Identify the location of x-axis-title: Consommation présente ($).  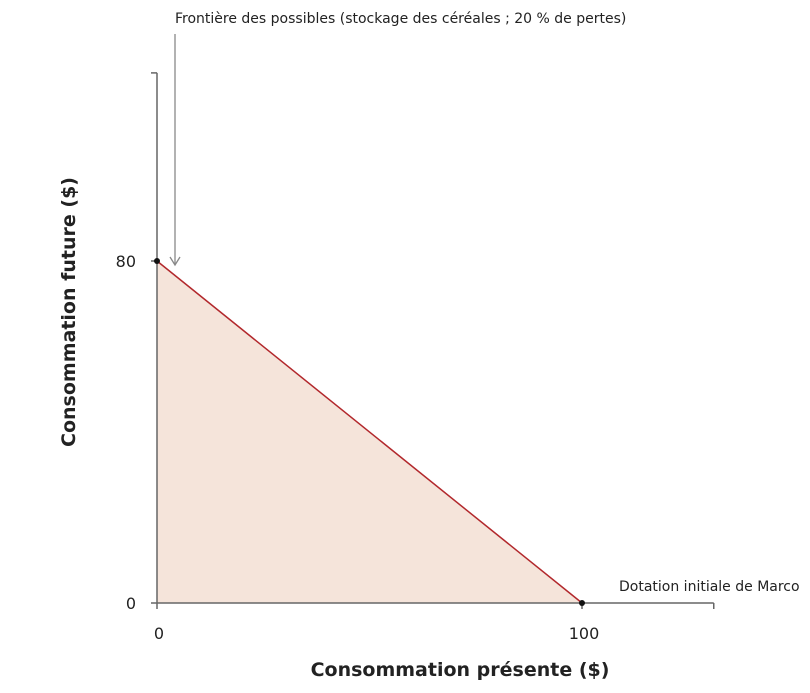
(460, 670).